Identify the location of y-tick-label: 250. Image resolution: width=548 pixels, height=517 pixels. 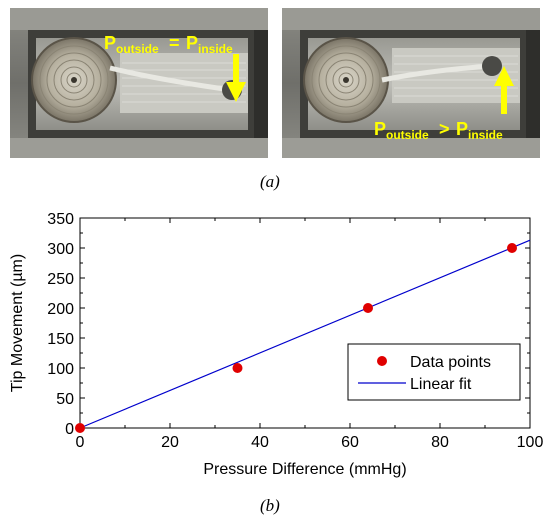
(60, 279).